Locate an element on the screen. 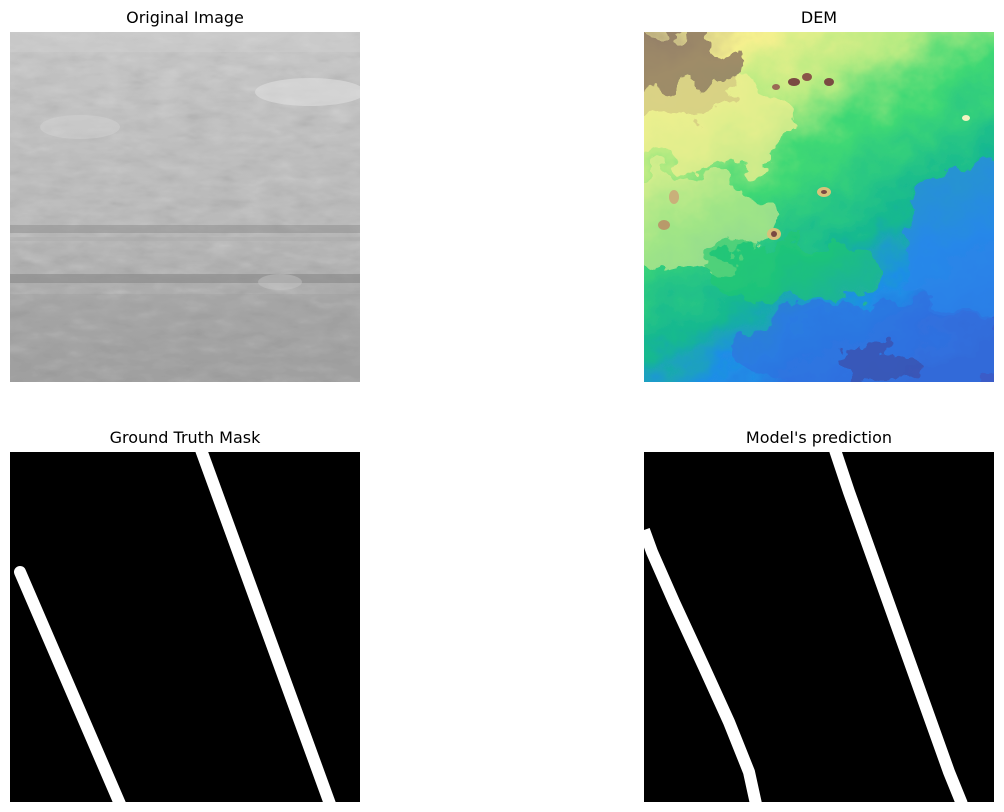 This screenshot has width=1004, height=812. dem-title: DEM is located at coordinates (819, 17).